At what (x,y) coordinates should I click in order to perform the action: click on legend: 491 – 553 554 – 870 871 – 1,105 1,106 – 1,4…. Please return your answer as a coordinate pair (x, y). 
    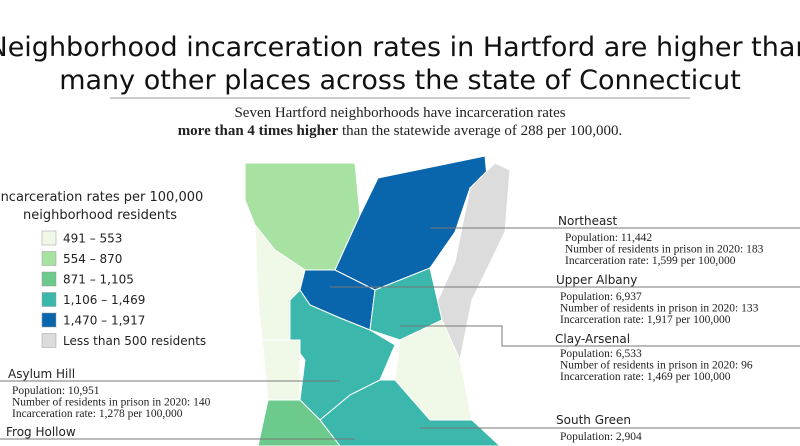
    Looking at the image, I should click on (123, 289).